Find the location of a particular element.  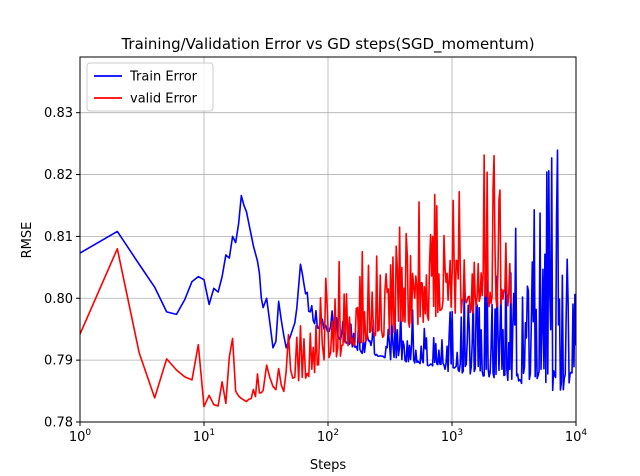

x-tick-label: 10¹ is located at coordinates (204, 436).